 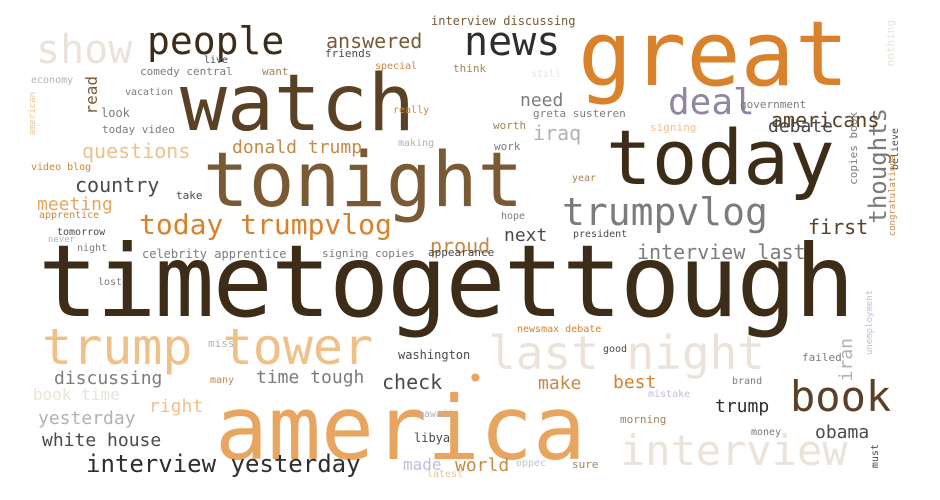 I want to click on word-friends: friends, so click(x=348, y=53).